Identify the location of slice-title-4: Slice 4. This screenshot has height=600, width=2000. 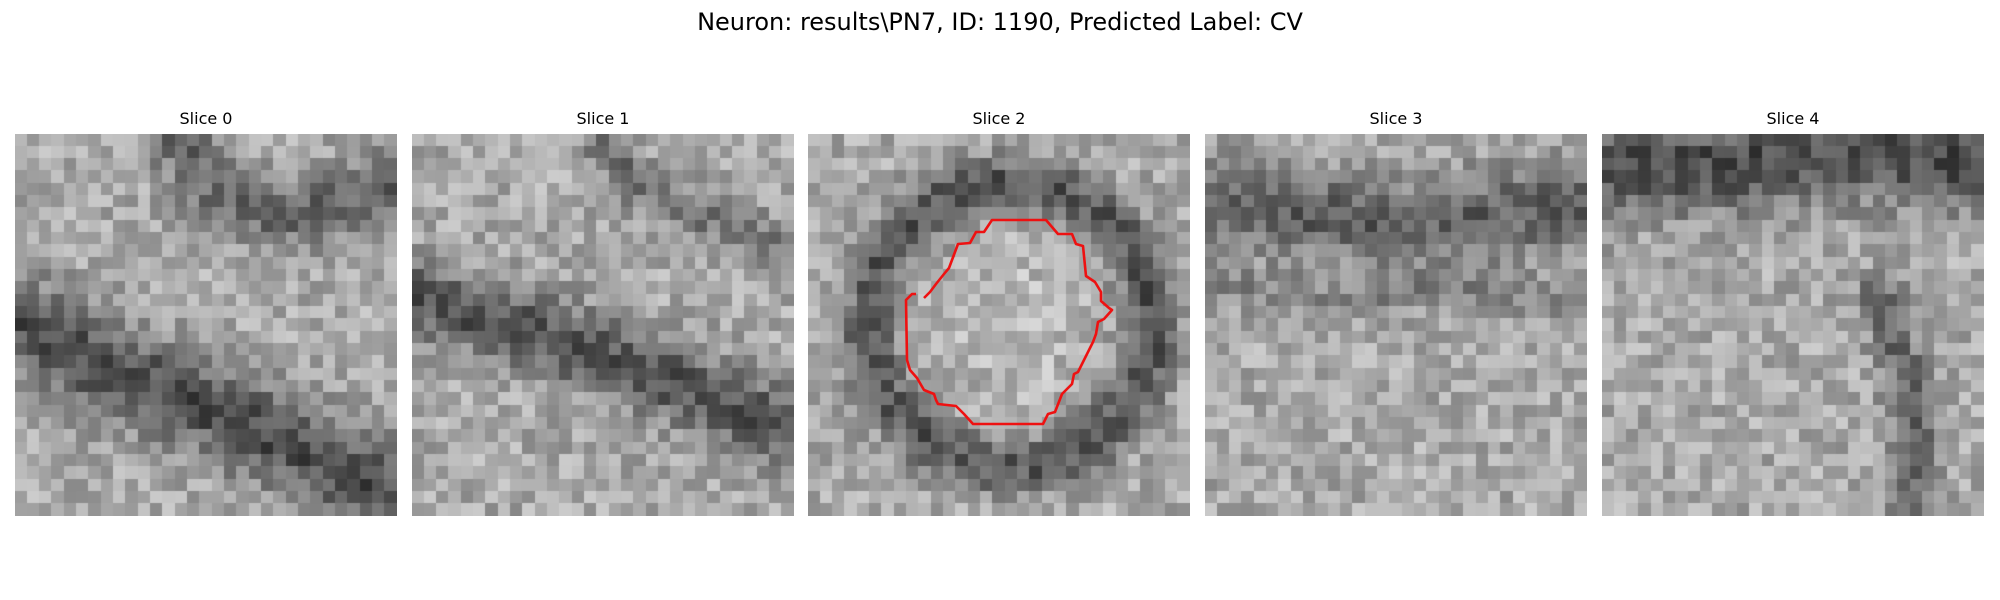
(1793, 118).